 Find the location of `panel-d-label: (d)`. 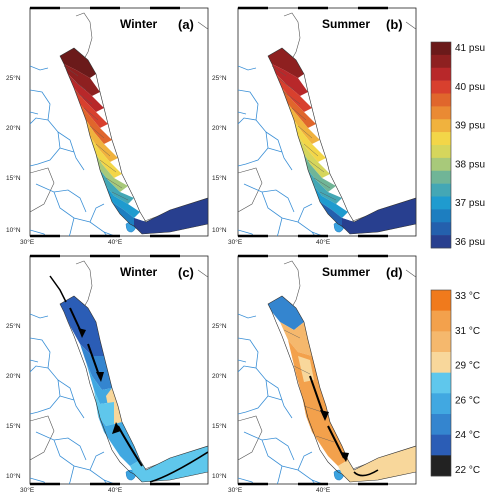

panel-d-label: (d) is located at coordinates (394, 272).